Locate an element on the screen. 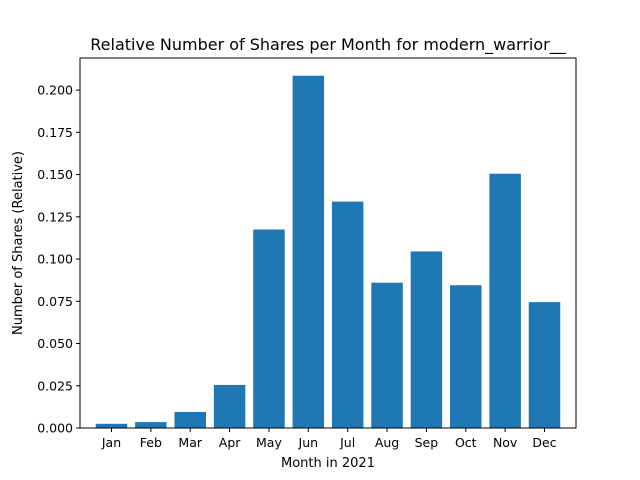 This screenshot has height=480, width=640. x-tick-label: Aug is located at coordinates (387, 442).